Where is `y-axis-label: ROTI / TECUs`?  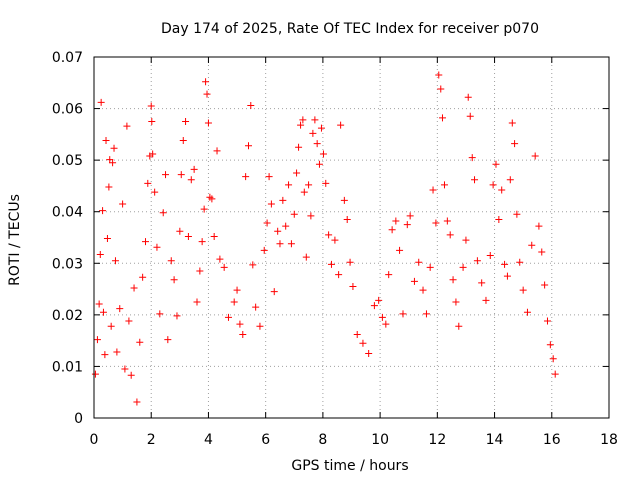 y-axis-label: ROTI / TECUs is located at coordinates (15, 240).